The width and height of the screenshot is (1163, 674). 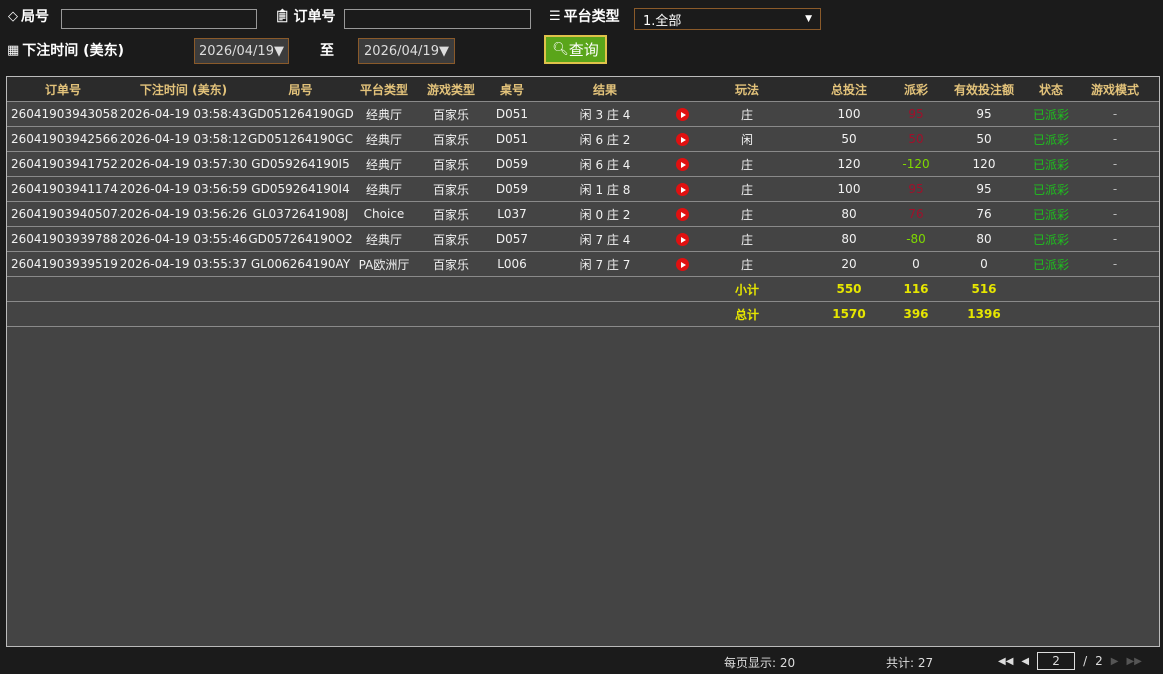 What do you see at coordinates (984, 239) in the screenshot?
I see `valid-bet-cell: 80` at bounding box center [984, 239].